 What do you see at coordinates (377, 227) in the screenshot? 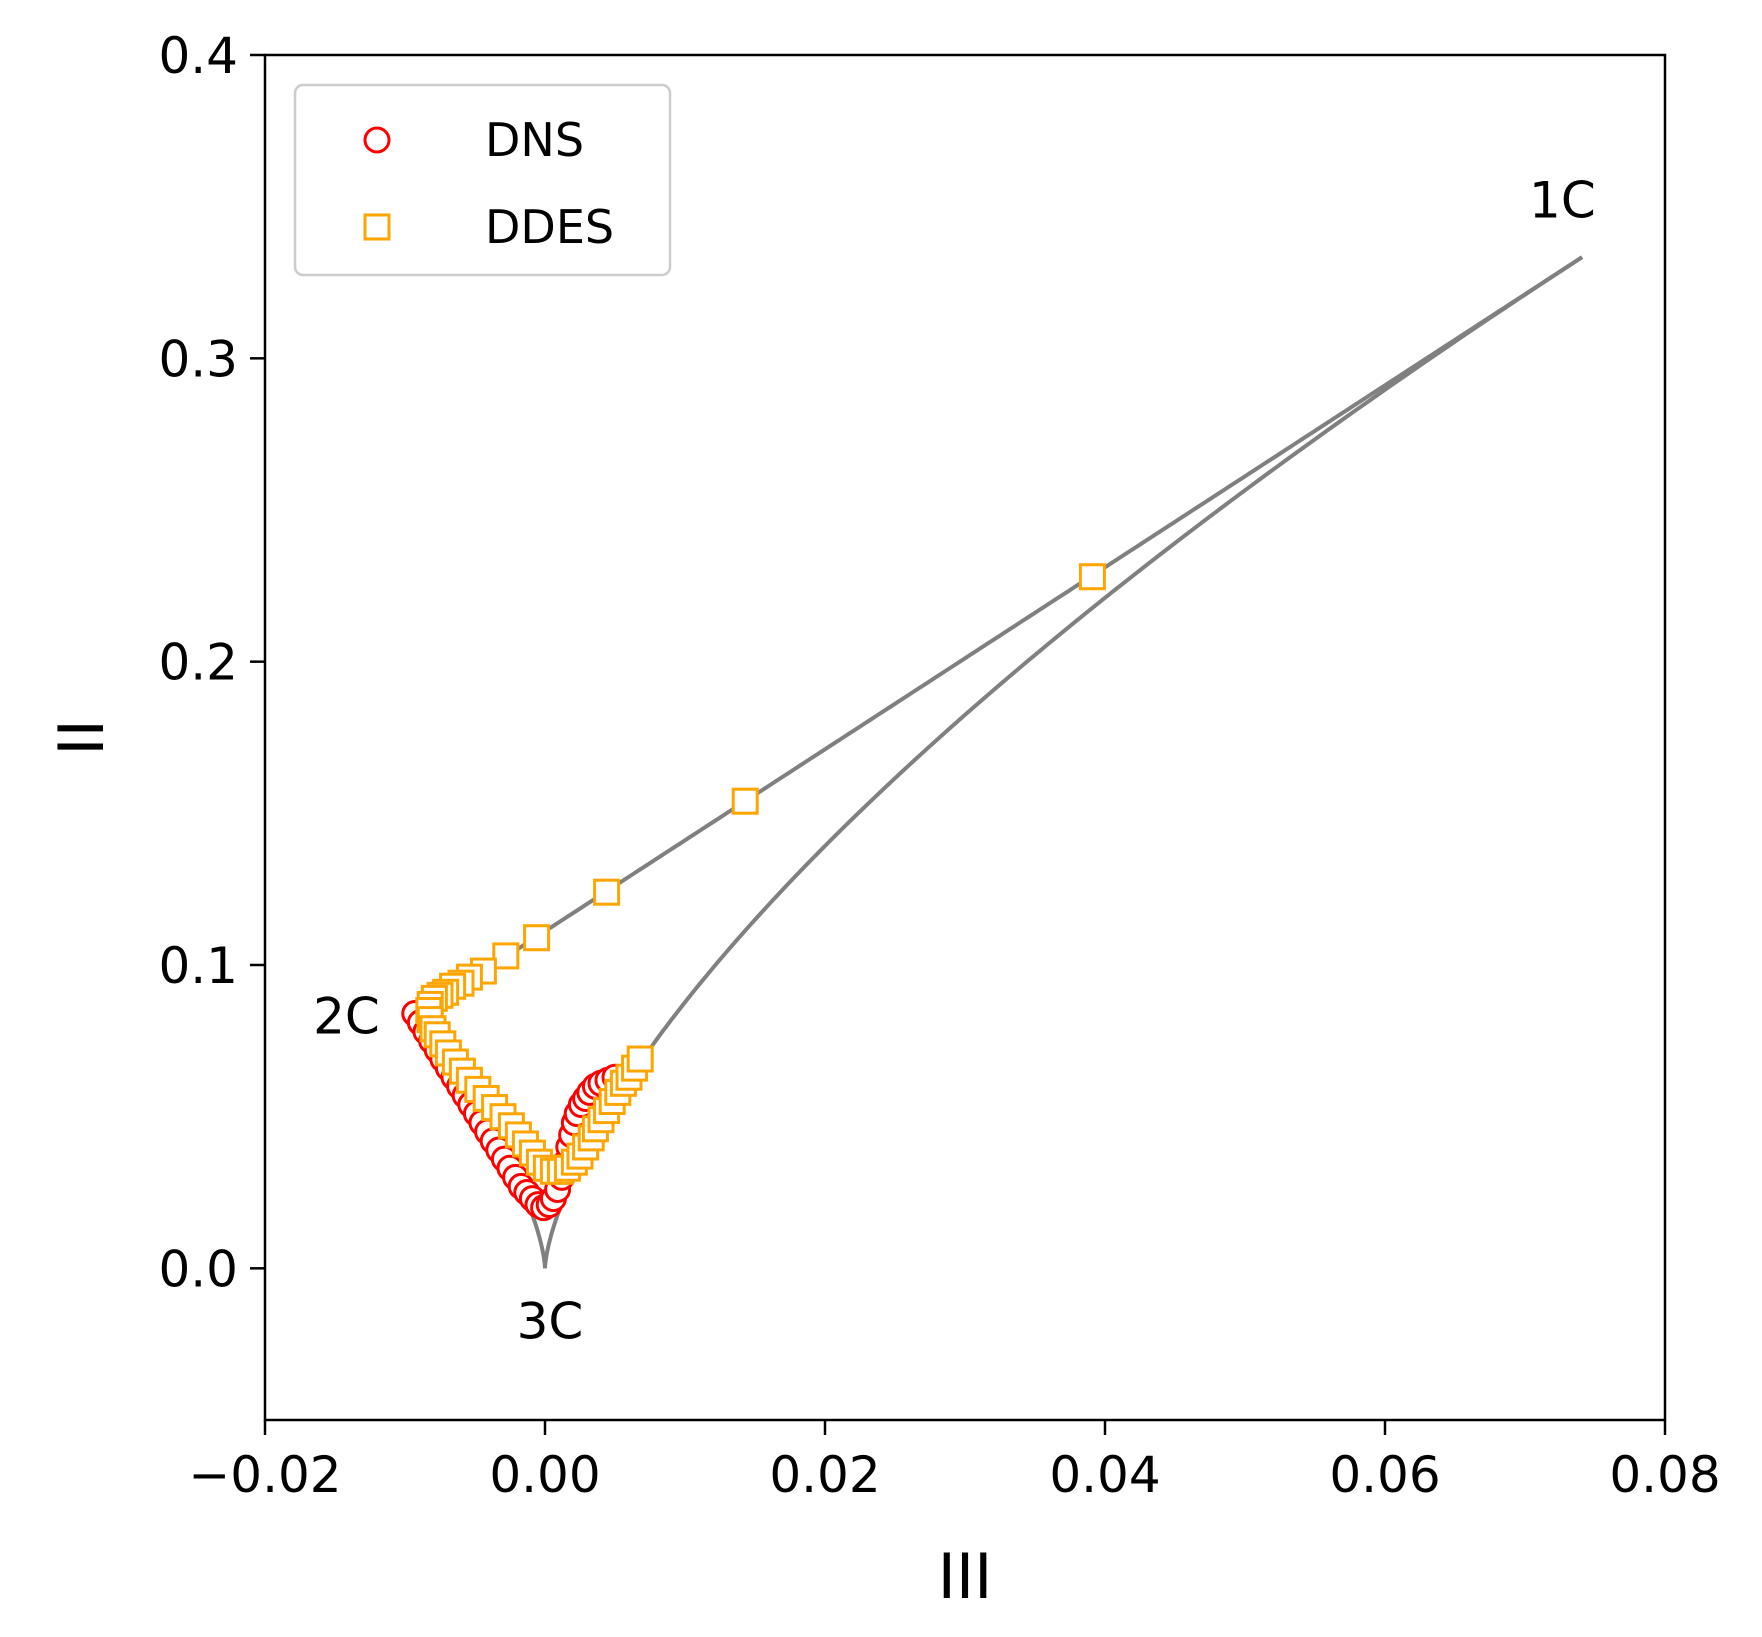
I see `legend-ddes-marker` at bounding box center [377, 227].